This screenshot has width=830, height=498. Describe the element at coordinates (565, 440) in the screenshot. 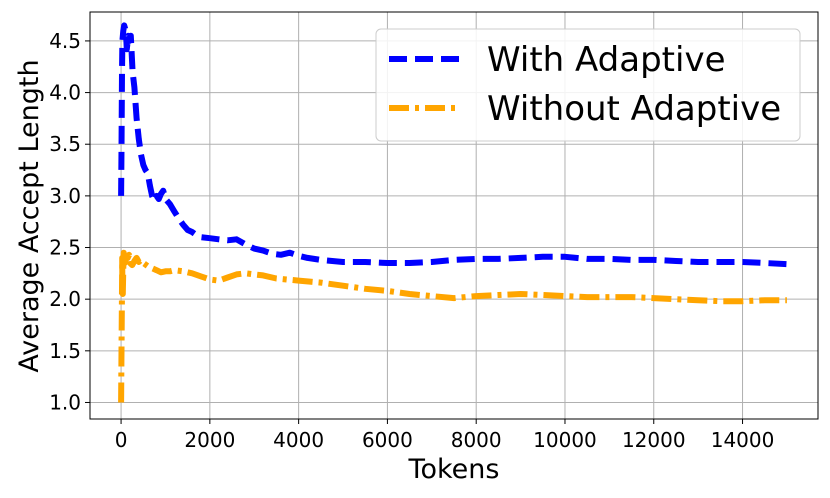

I see `x-tick-label: 10000` at that location.